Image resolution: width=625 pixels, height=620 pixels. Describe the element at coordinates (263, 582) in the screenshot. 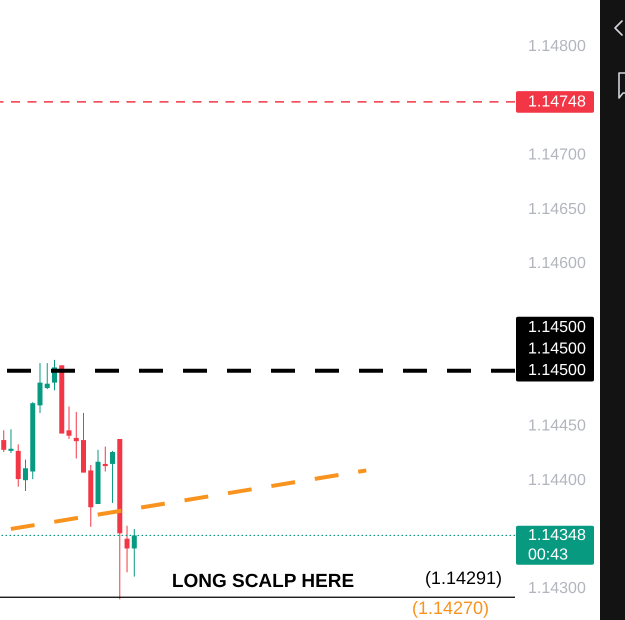

I see `annotation: LONG SCALP HERE` at that location.